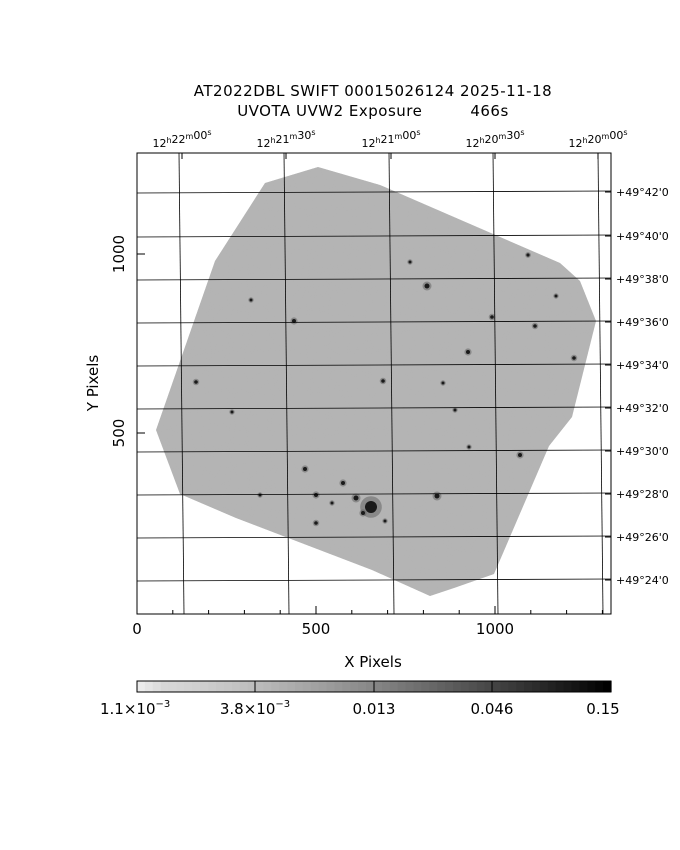 The height and width of the screenshot is (850, 680). Describe the element at coordinates (602, 709) in the screenshot. I see `colorbar-label: 0.15` at that location.